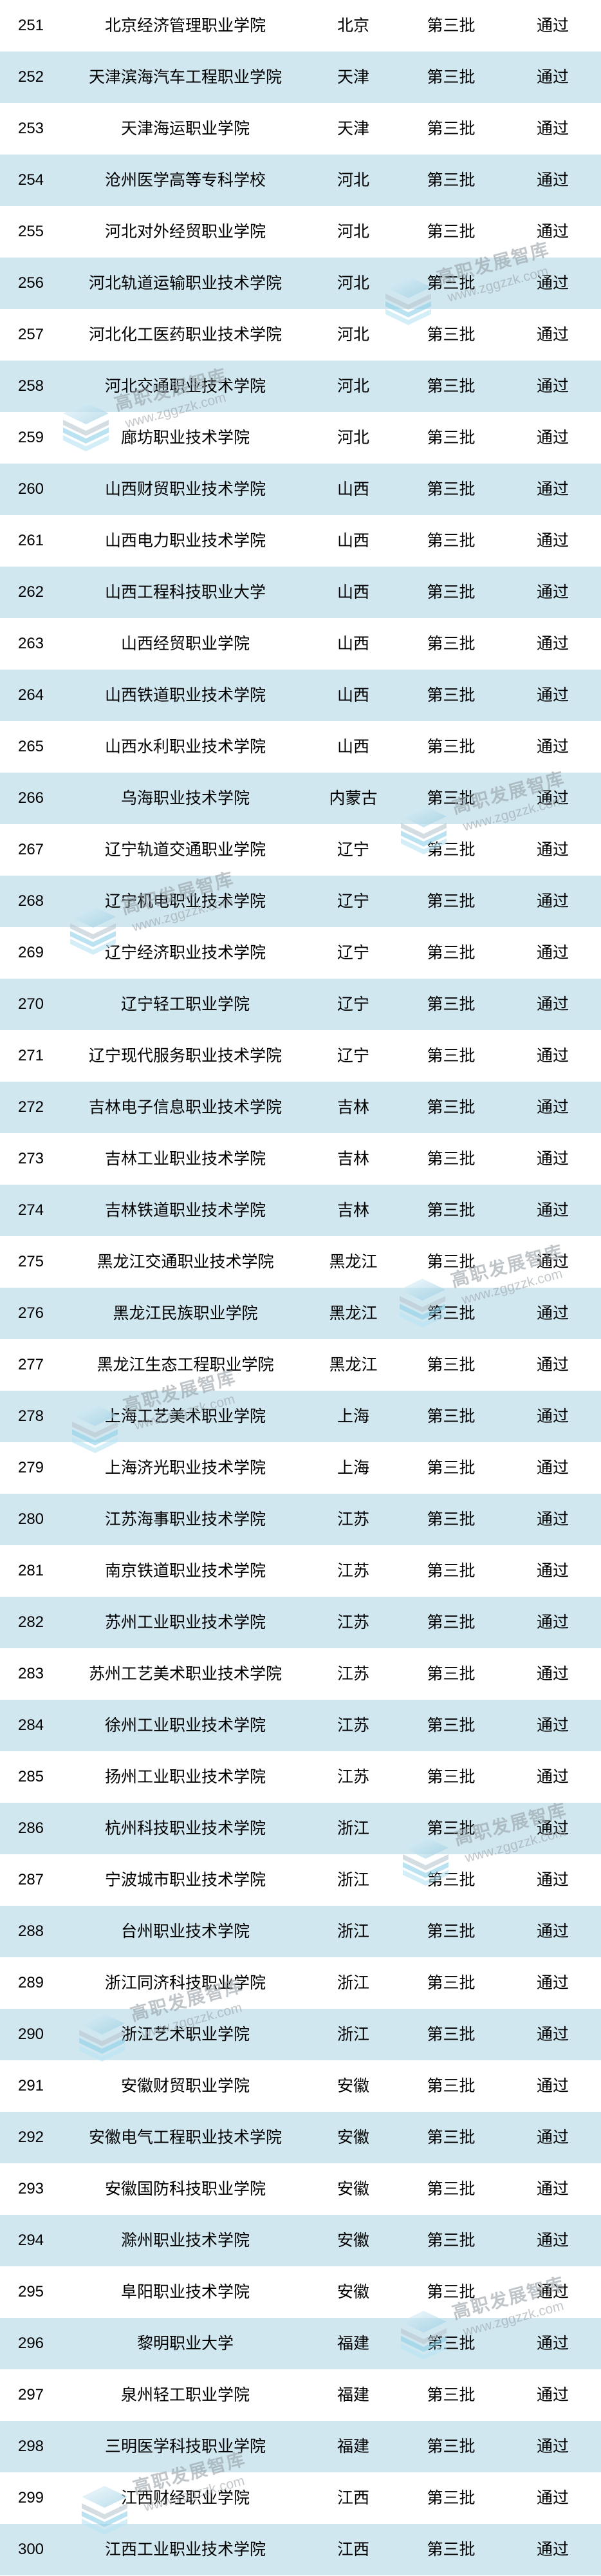  Describe the element at coordinates (30, 746) in the screenshot. I see `cell-no: 265` at that location.